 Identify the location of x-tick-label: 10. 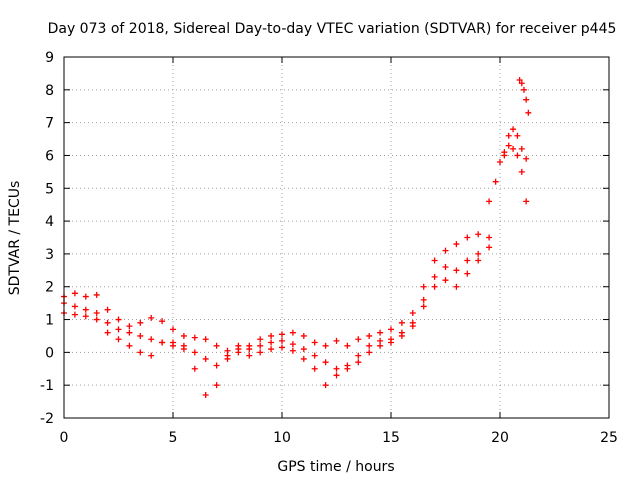
(282, 438).